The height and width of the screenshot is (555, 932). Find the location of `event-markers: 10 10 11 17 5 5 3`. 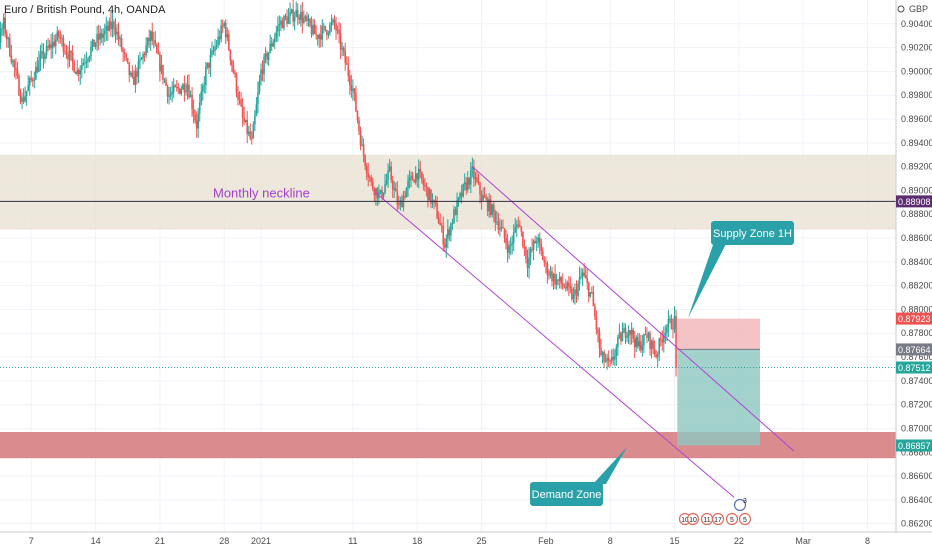

event-markers: 10 10 11 17 5 5 3 is located at coordinates (715, 512).